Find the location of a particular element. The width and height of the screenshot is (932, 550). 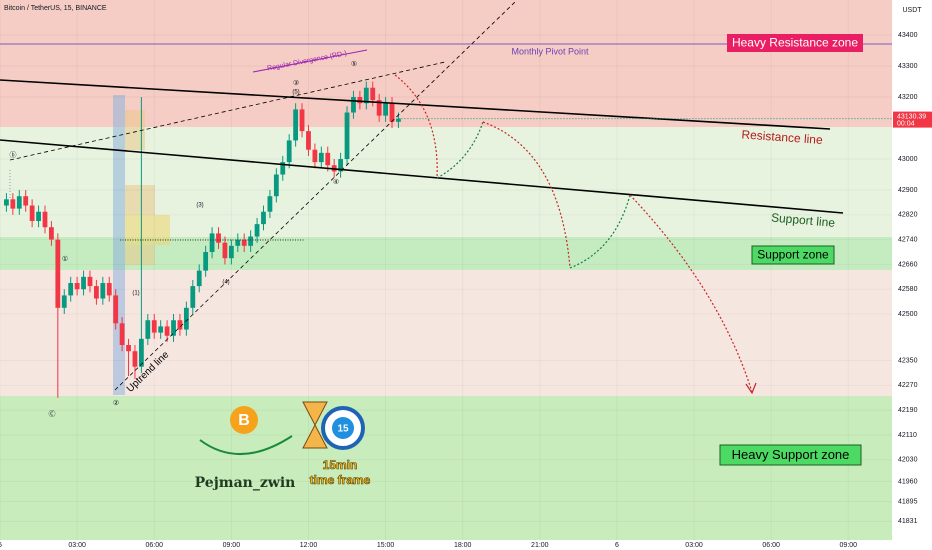

y-tick-label: 42580 is located at coordinates (908, 289).